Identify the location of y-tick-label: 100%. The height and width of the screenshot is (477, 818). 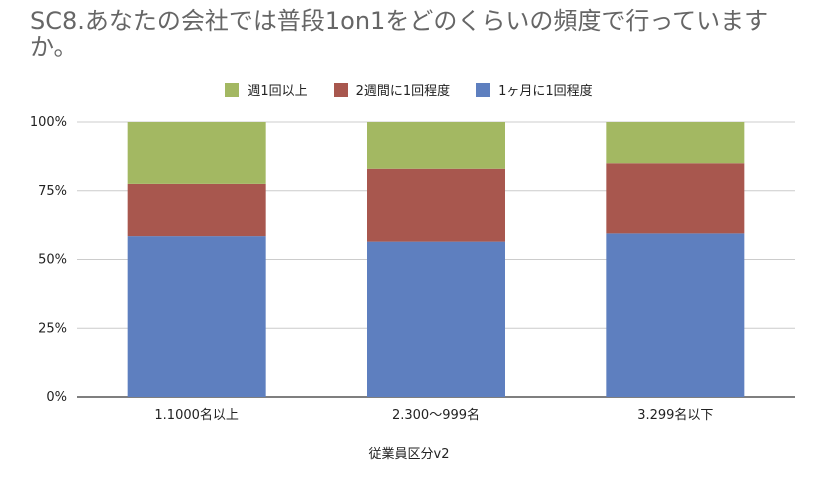
(48, 122).